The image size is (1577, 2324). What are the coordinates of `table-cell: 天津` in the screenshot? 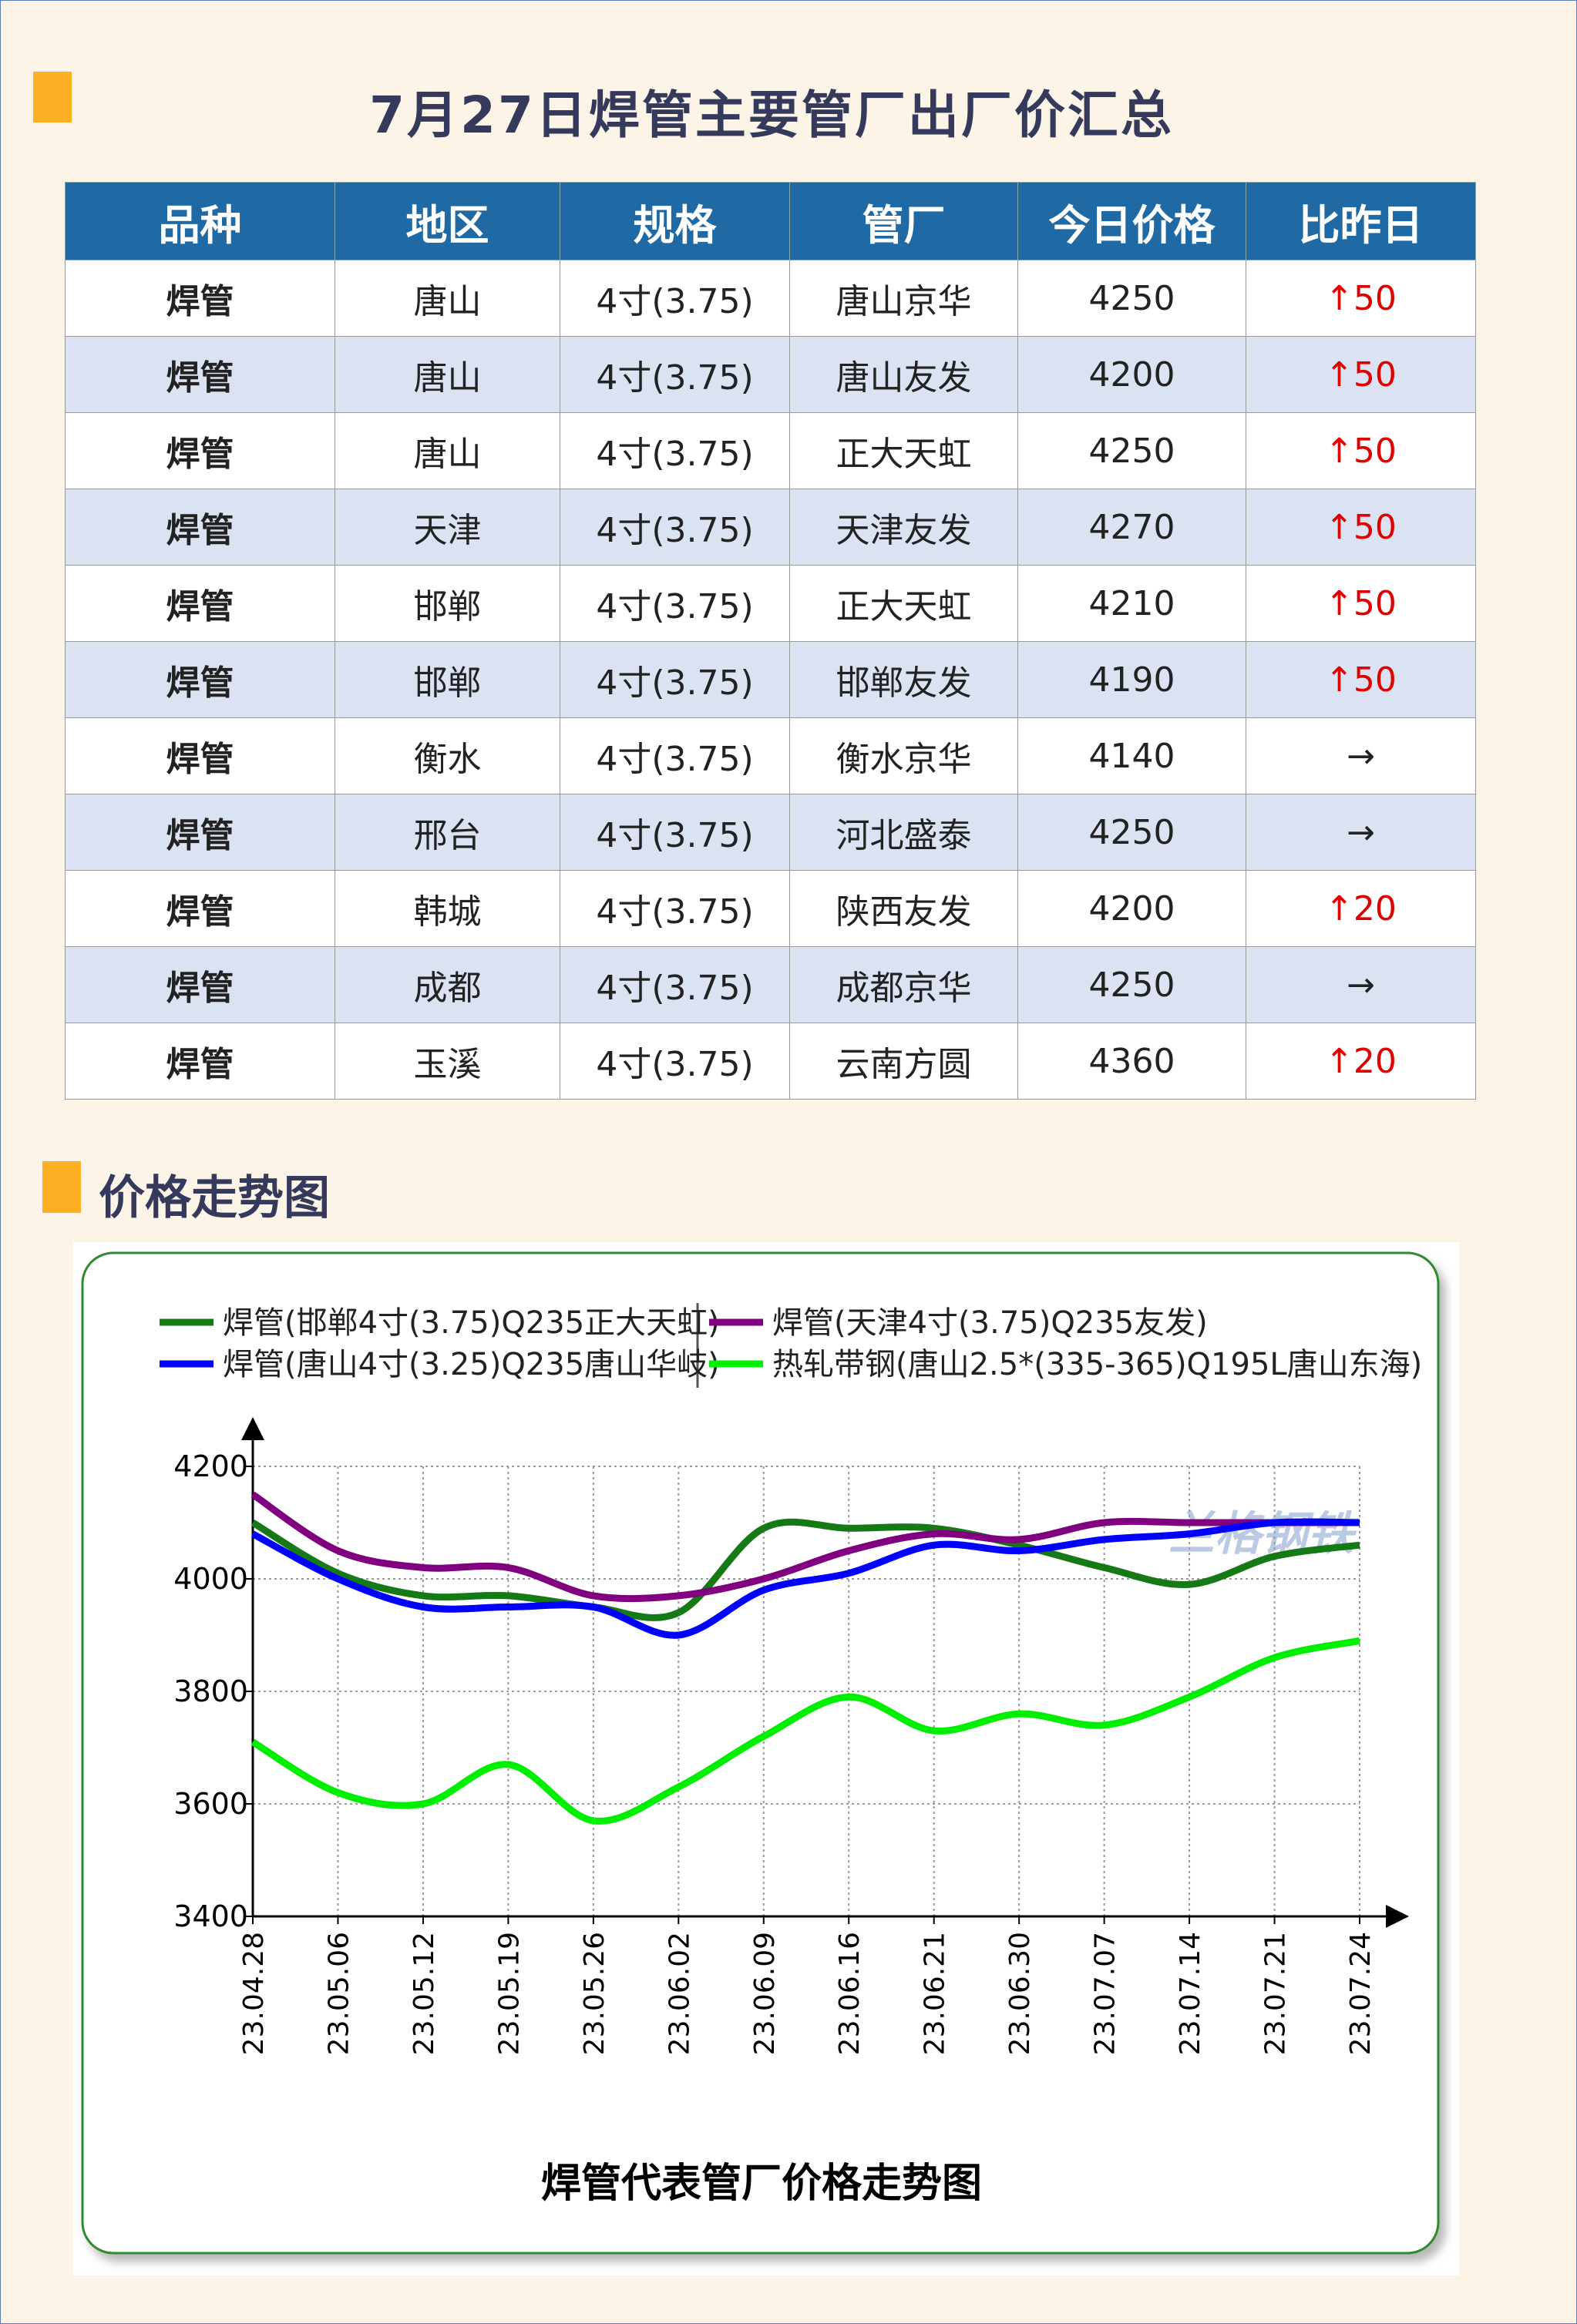 It's located at (447, 527).